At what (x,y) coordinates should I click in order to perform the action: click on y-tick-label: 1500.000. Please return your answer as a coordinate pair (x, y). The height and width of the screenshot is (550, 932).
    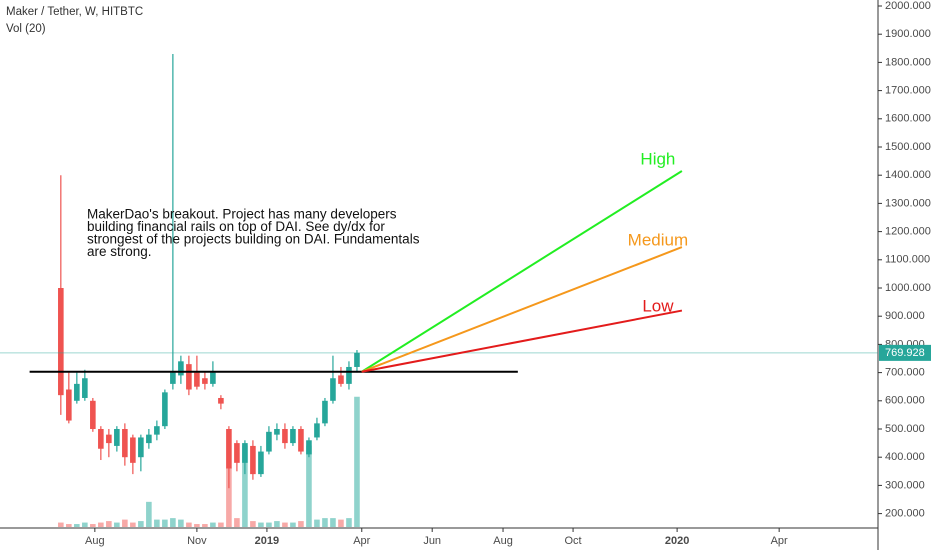
    Looking at the image, I should click on (908, 147).